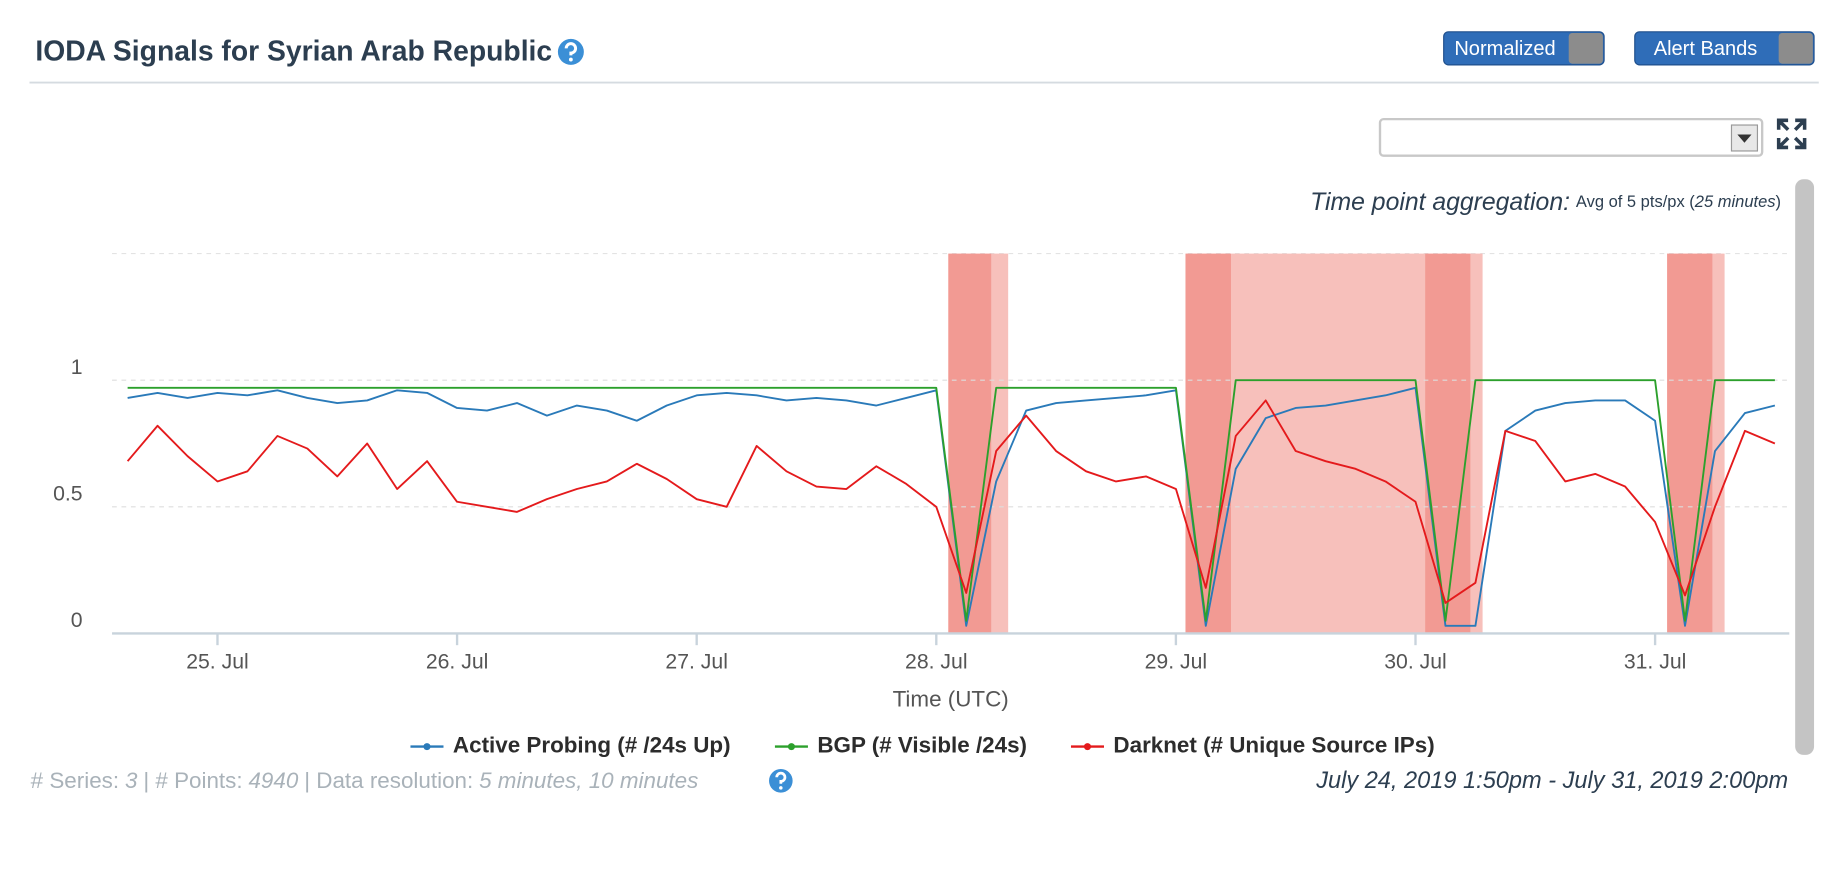 The image size is (1840, 874). Describe the element at coordinates (1706, 49) in the screenshot. I see `toggle-label: Alert Bands` at that location.